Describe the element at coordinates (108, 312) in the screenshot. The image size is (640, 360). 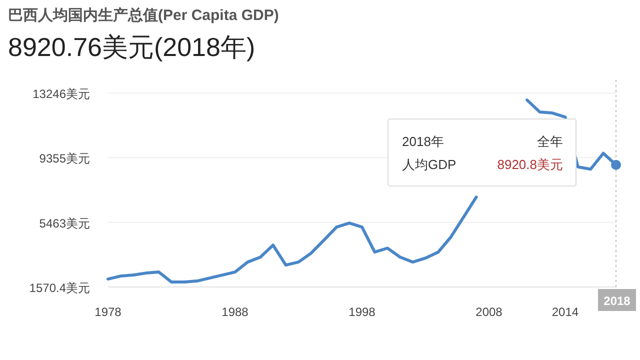
I see `x-tick-label: 1978` at that location.